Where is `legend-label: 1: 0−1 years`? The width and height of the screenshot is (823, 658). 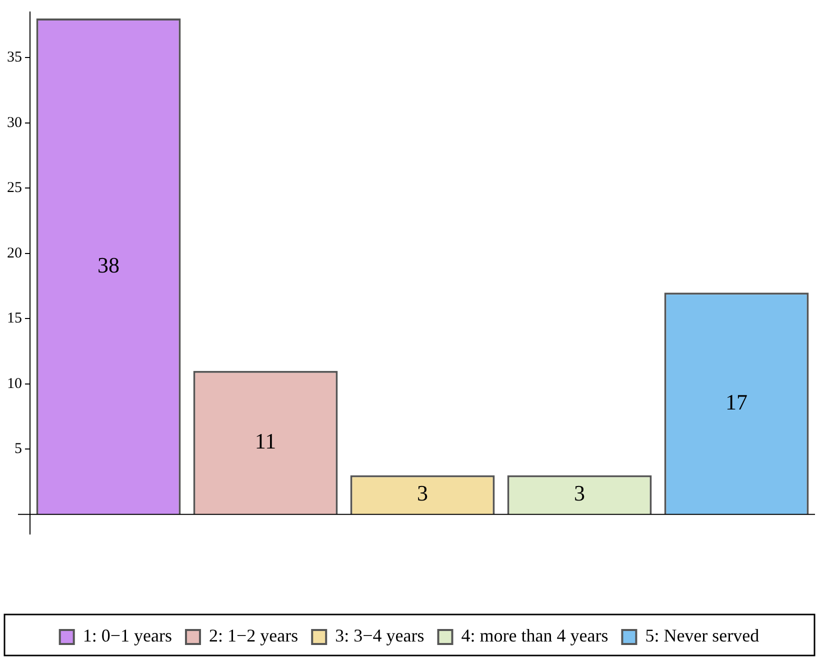
legend-label: 1: 0−1 years is located at coordinates (127, 636).